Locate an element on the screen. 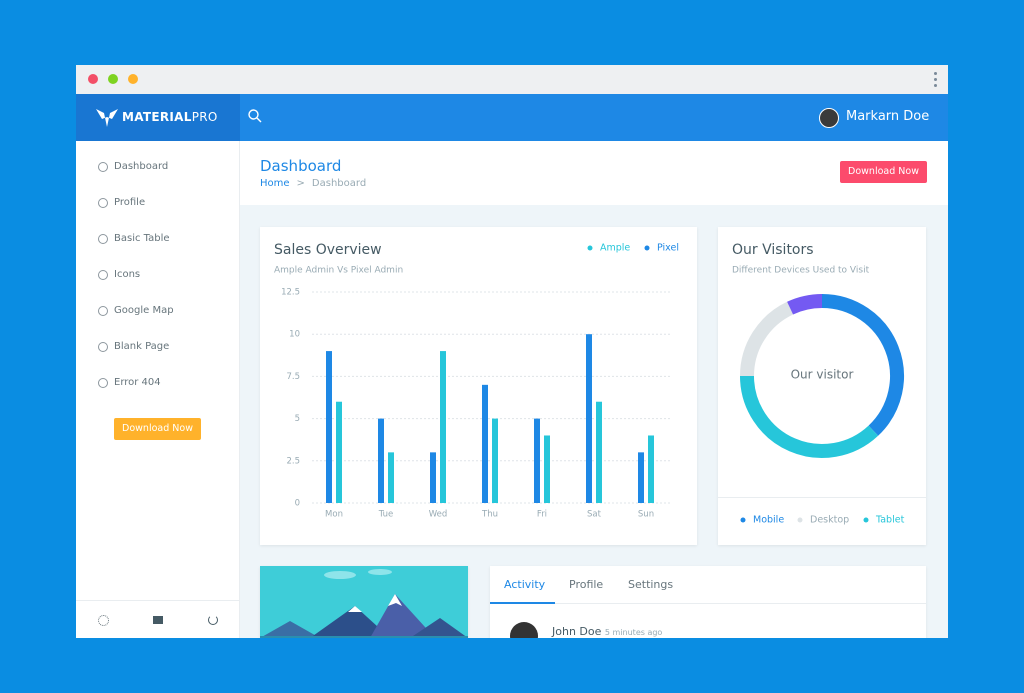  menu-item: Icons is located at coordinates (127, 274).